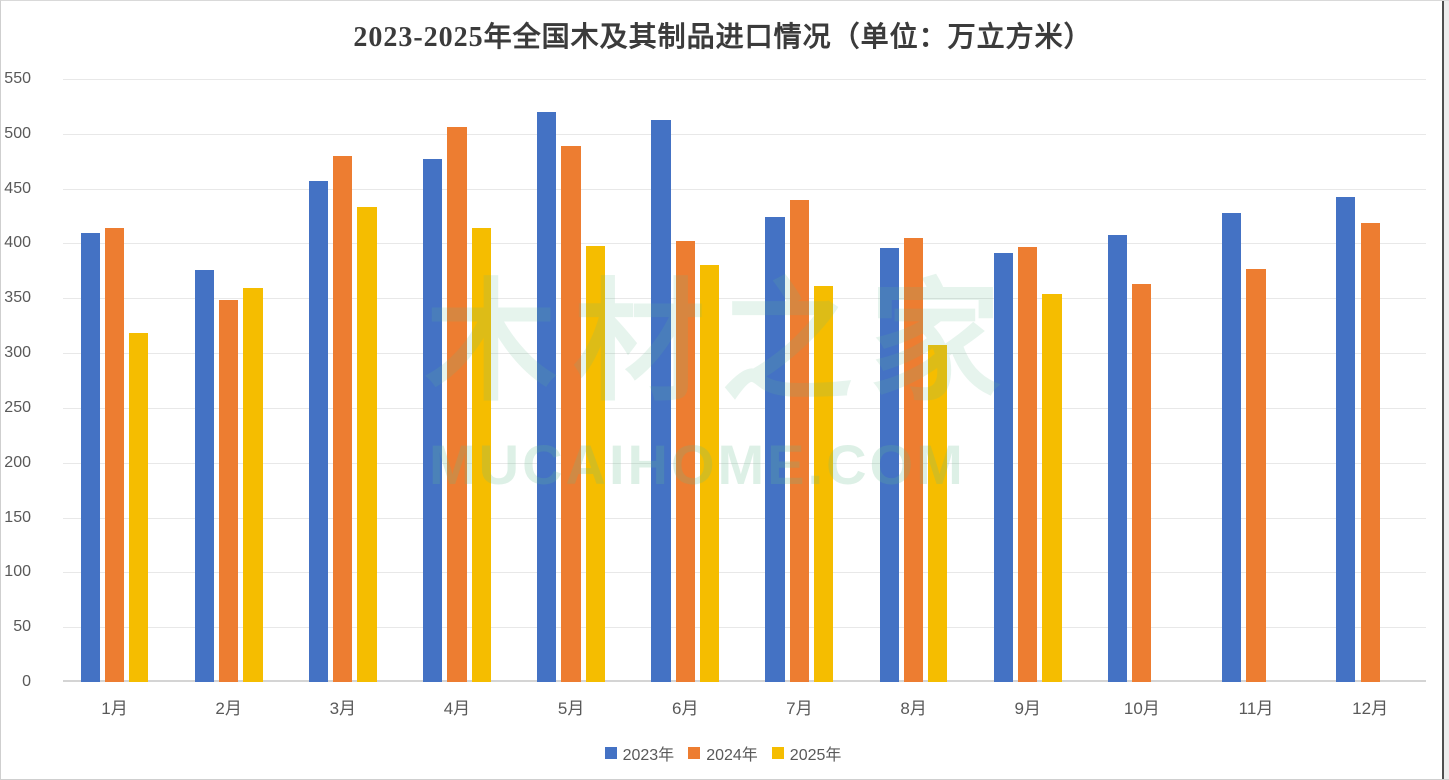  I want to click on bar-2024年-8月, so click(913, 459).